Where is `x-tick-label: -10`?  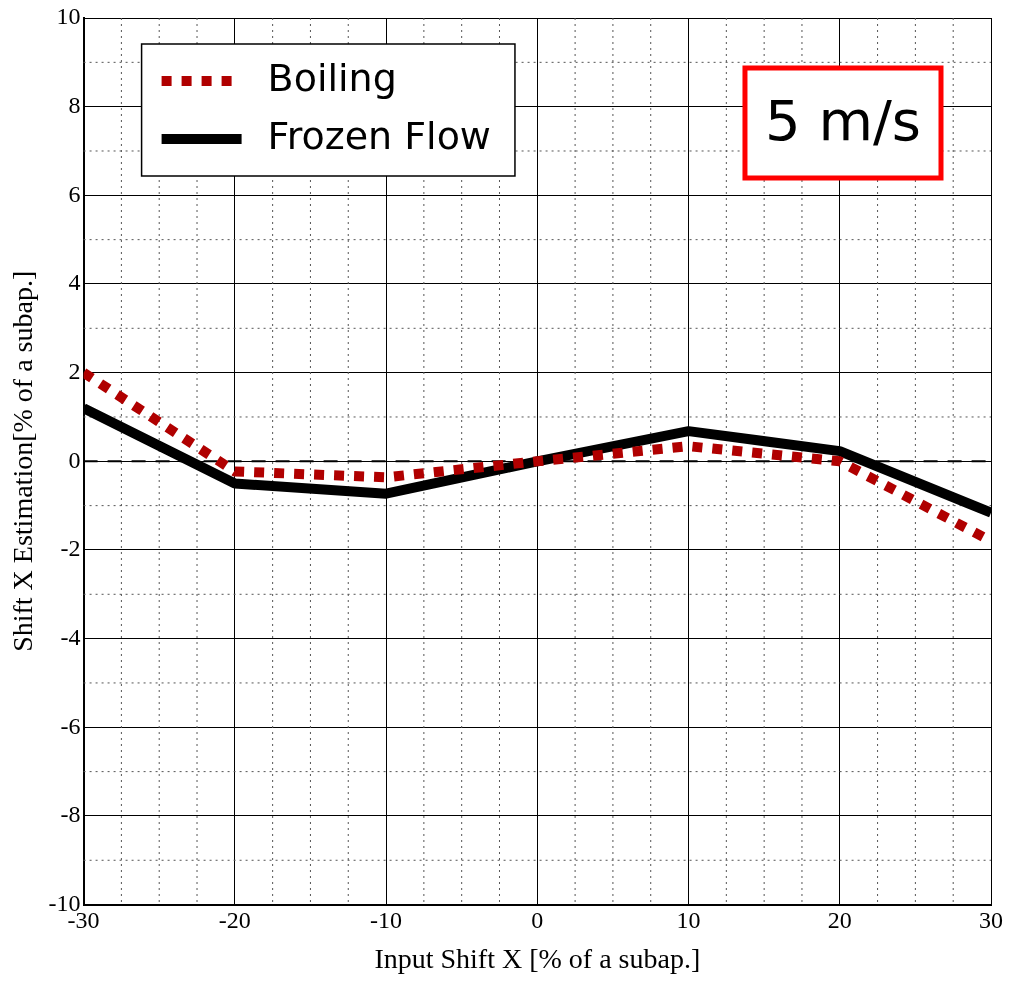 x-tick-label: -10 is located at coordinates (386, 920).